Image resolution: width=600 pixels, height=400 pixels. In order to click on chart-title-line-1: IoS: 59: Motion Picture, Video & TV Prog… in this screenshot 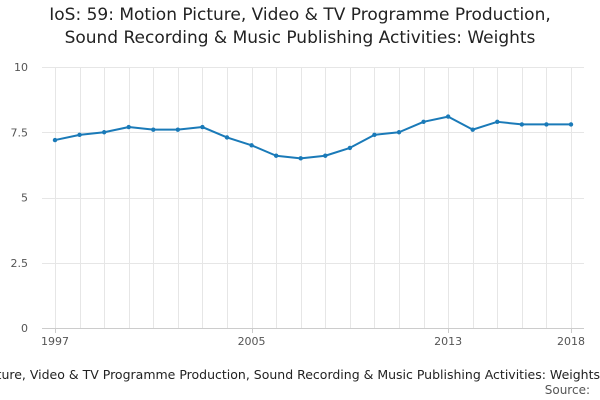, I will do `click(300, 15)`.